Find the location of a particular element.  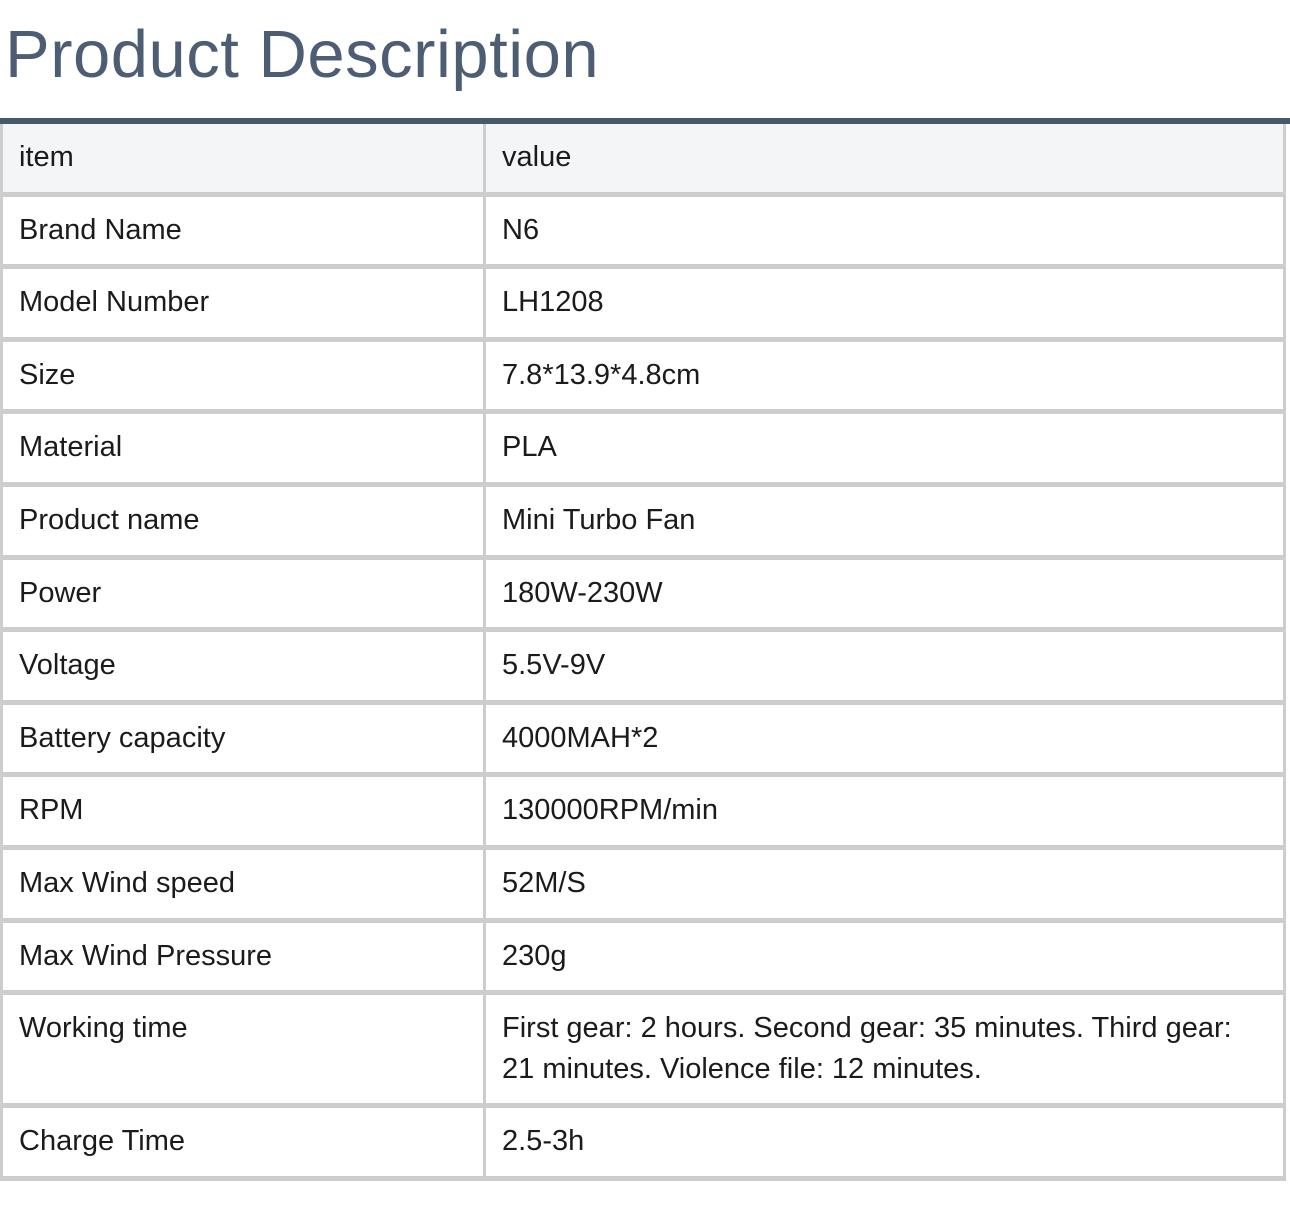

table-row: Charge Time 2.5-3h is located at coordinates (643, 1142).